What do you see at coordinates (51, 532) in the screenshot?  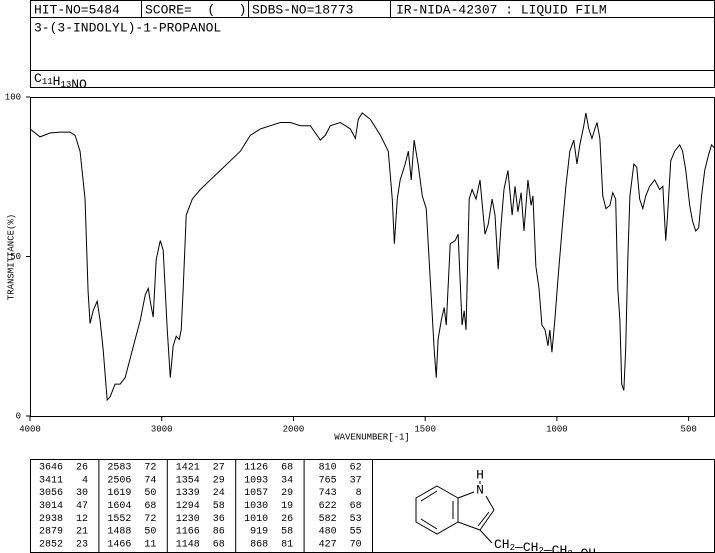 I see `peak-wavenumber: 2879` at bounding box center [51, 532].